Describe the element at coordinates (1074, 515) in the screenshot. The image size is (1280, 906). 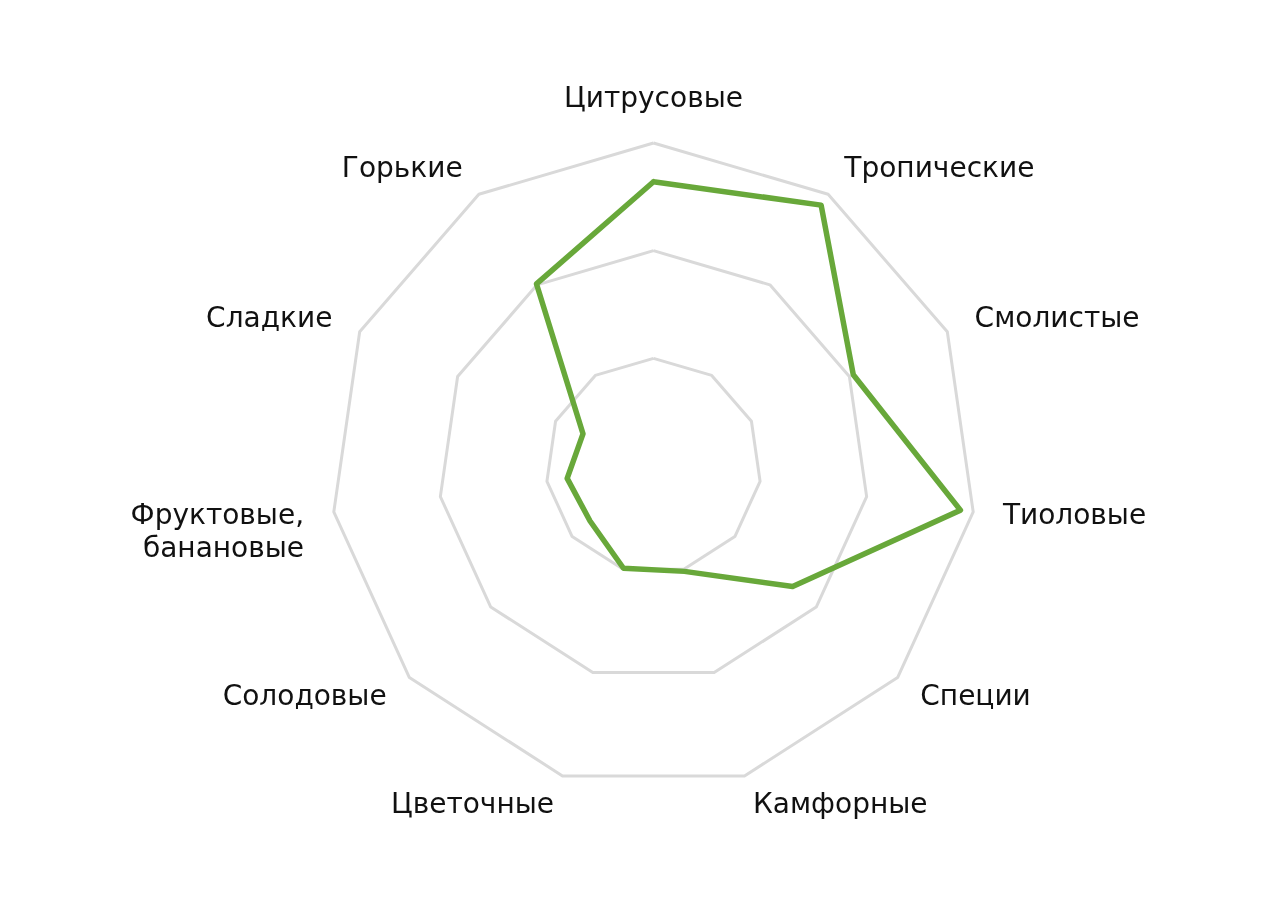
I see `spoke-label: Тиоловые` at that location.